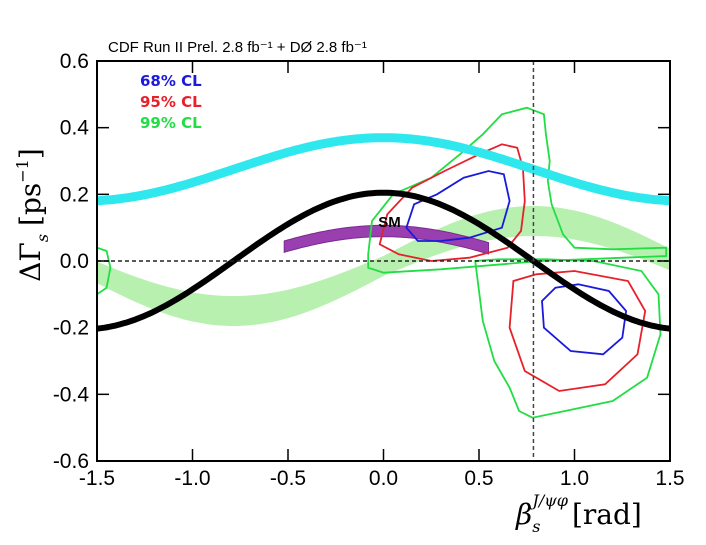 This screenshot has height=545, width=706. I want to click on legend-entry: 68% CL, so click(171, 81).